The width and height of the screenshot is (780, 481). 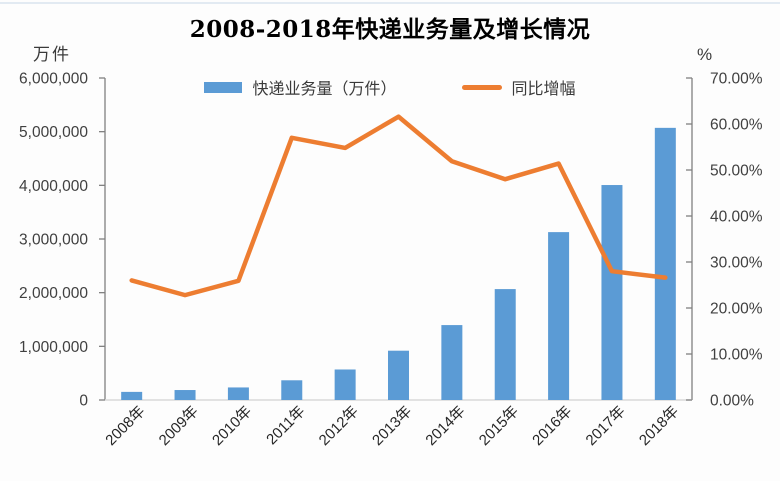 I want to click on left-axis-tick-label: 5,000,000, so click(x=53, y=132).